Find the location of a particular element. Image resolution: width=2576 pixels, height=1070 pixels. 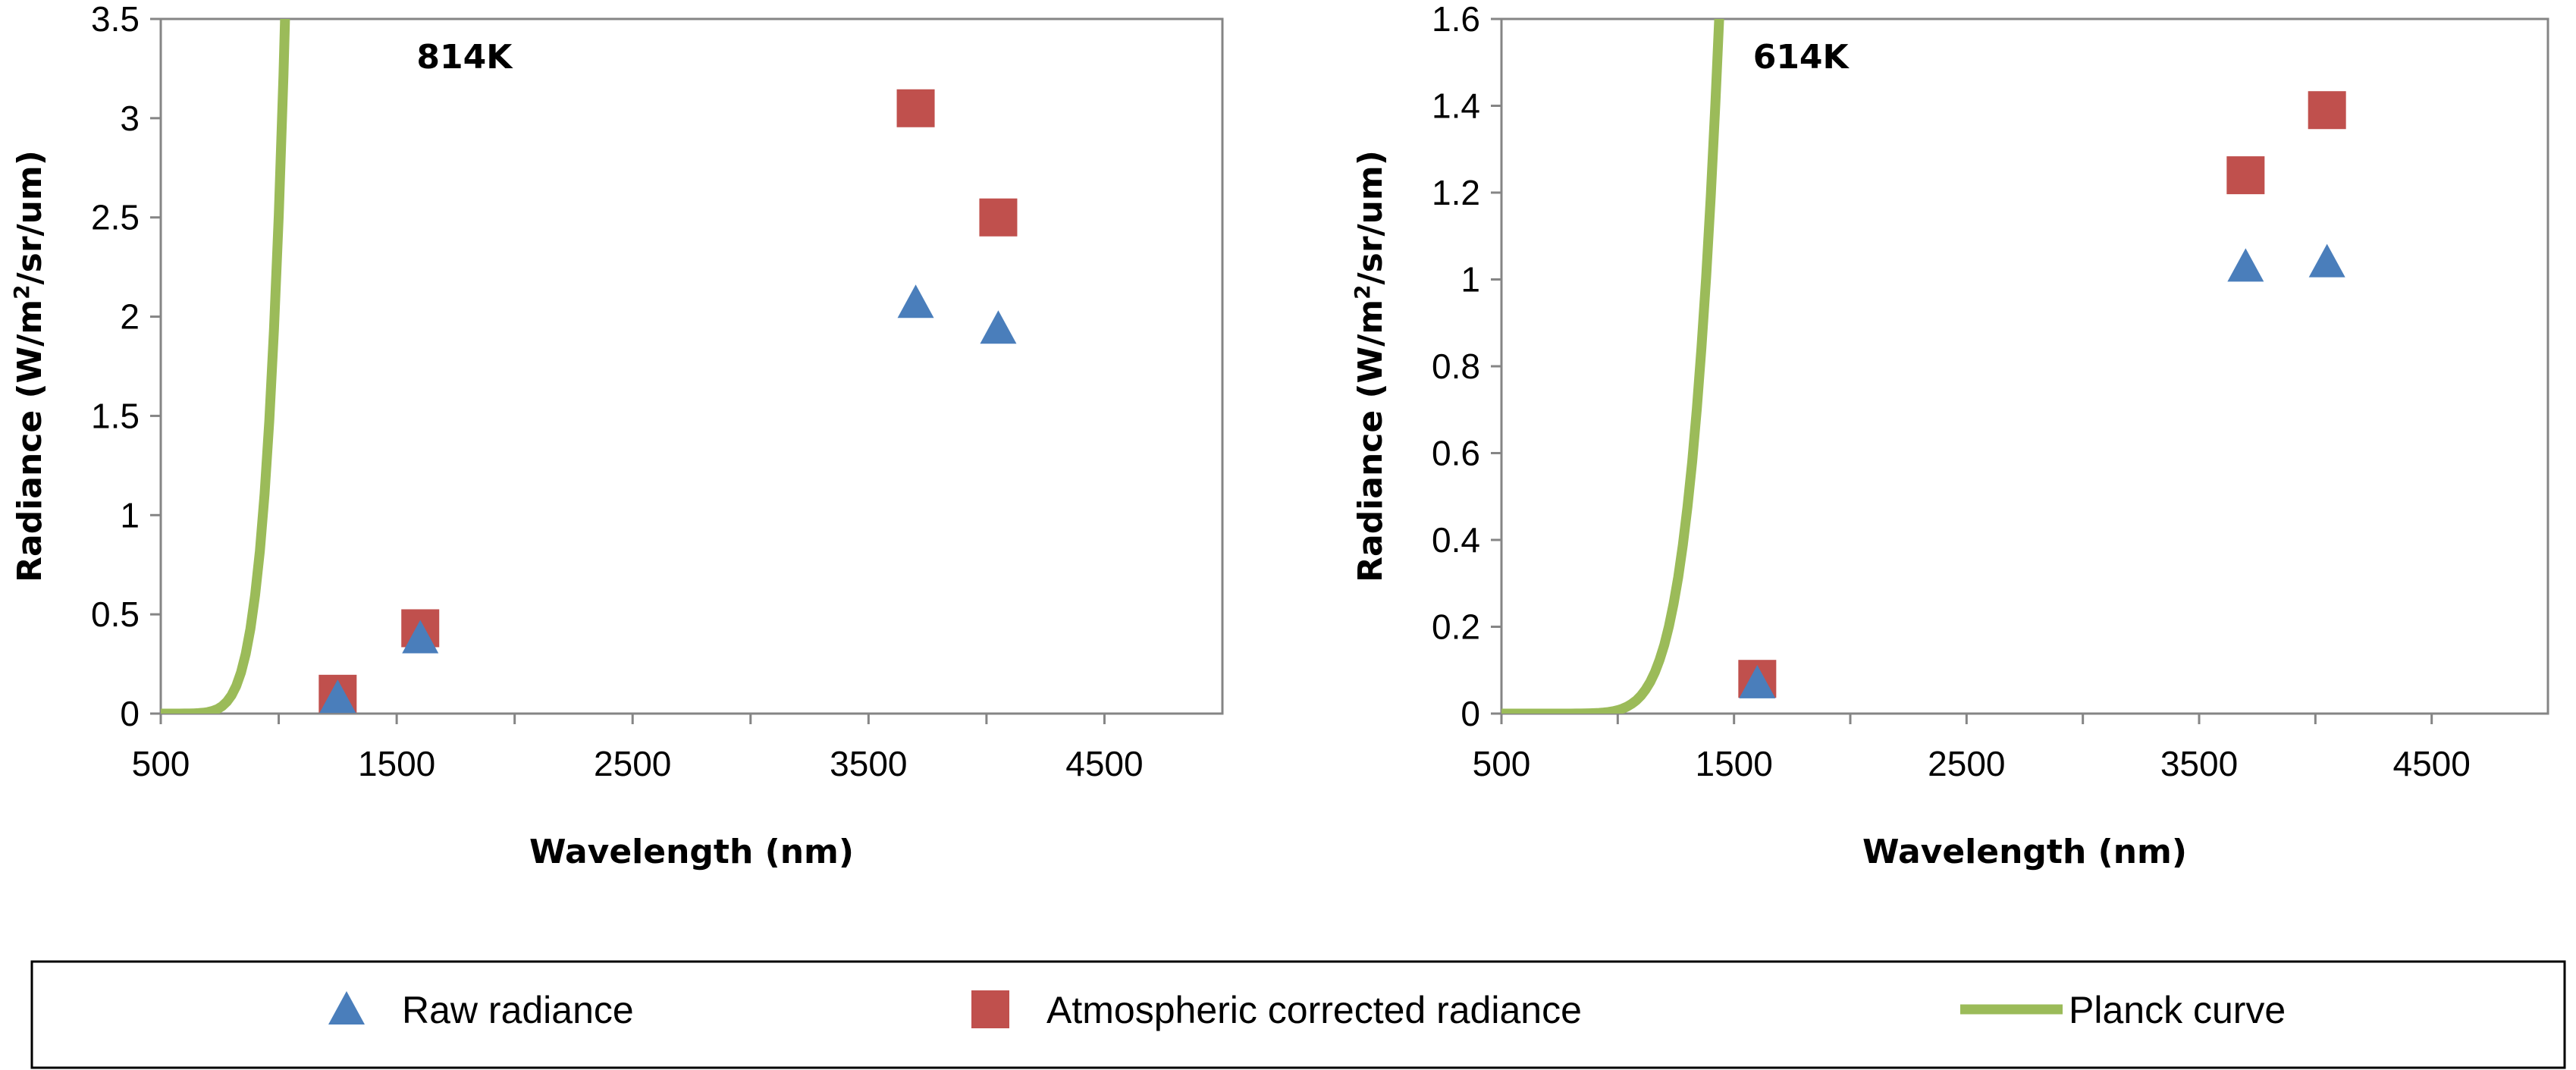

y-tick-label: 2.5 is located at coordinates (115, 217).